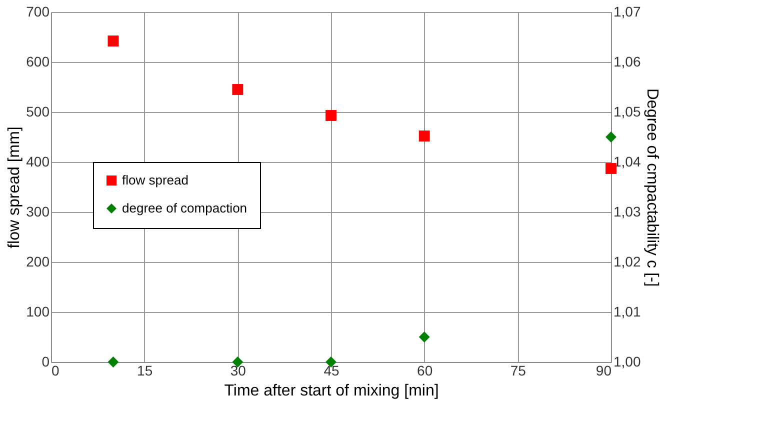 This screenshot has width=758, height=446. What do you see at coordinates (145, 370) in the screenshot?
I see `x-tick-label: 15` at bounding box center [145, 370].